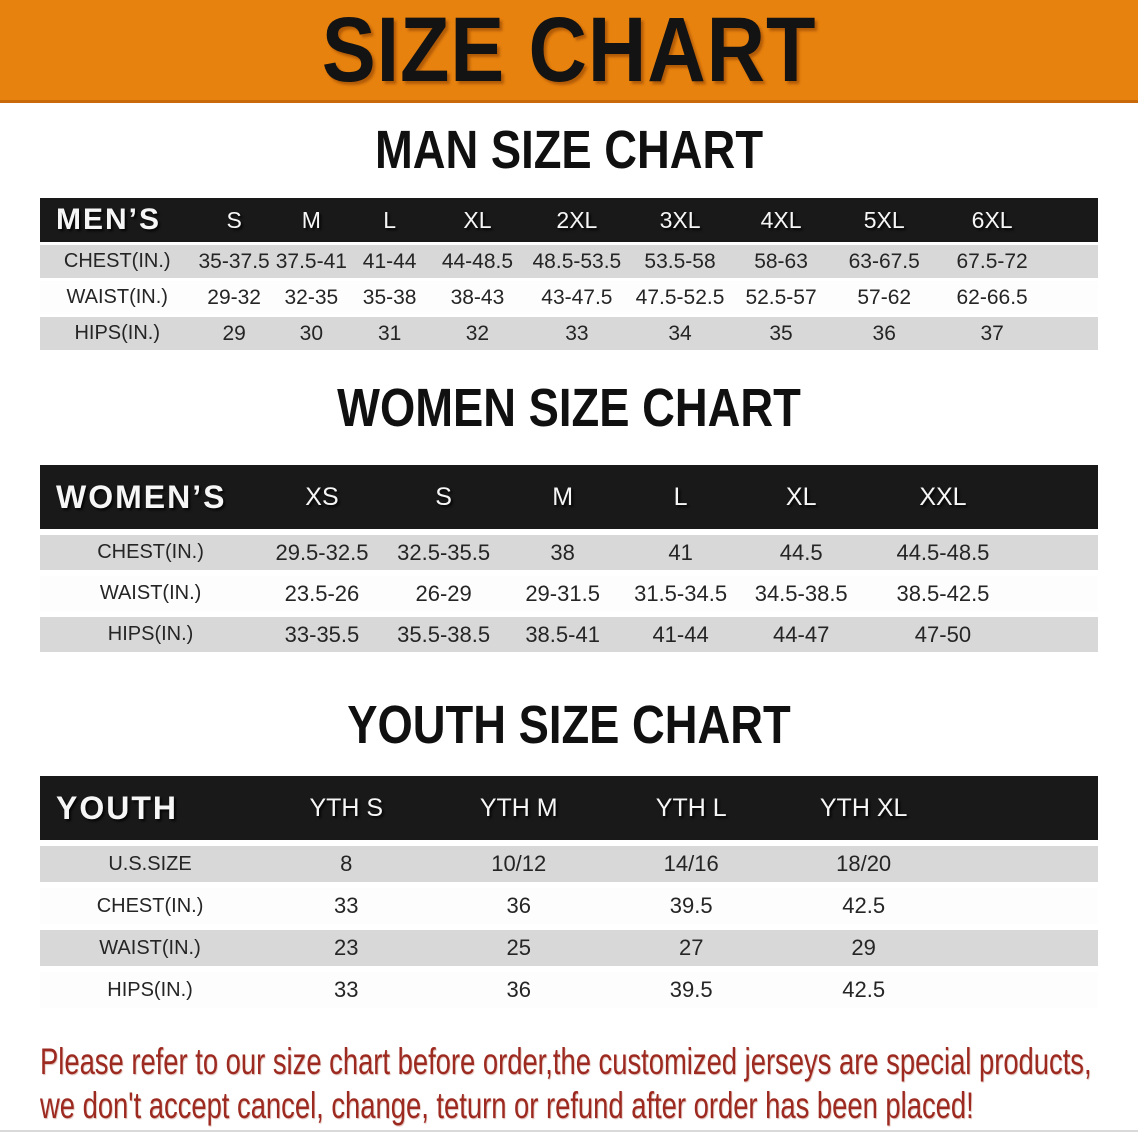  What do you see at coordinates (346, 864) in the screenshot?
I see `size-value-cell: 8` at bounding box center [346, 864].